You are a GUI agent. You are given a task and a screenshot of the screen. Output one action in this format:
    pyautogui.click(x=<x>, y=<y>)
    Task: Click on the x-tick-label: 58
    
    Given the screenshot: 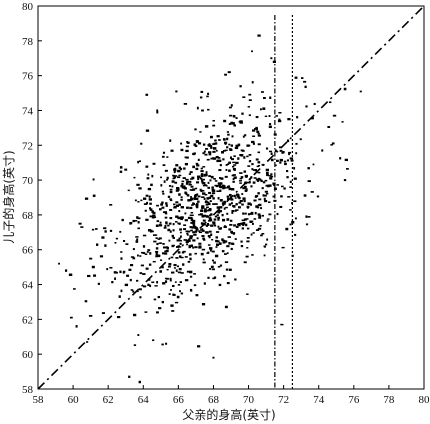 What is the action you would take?
    pyautogui.click(x=39, y=400)
    